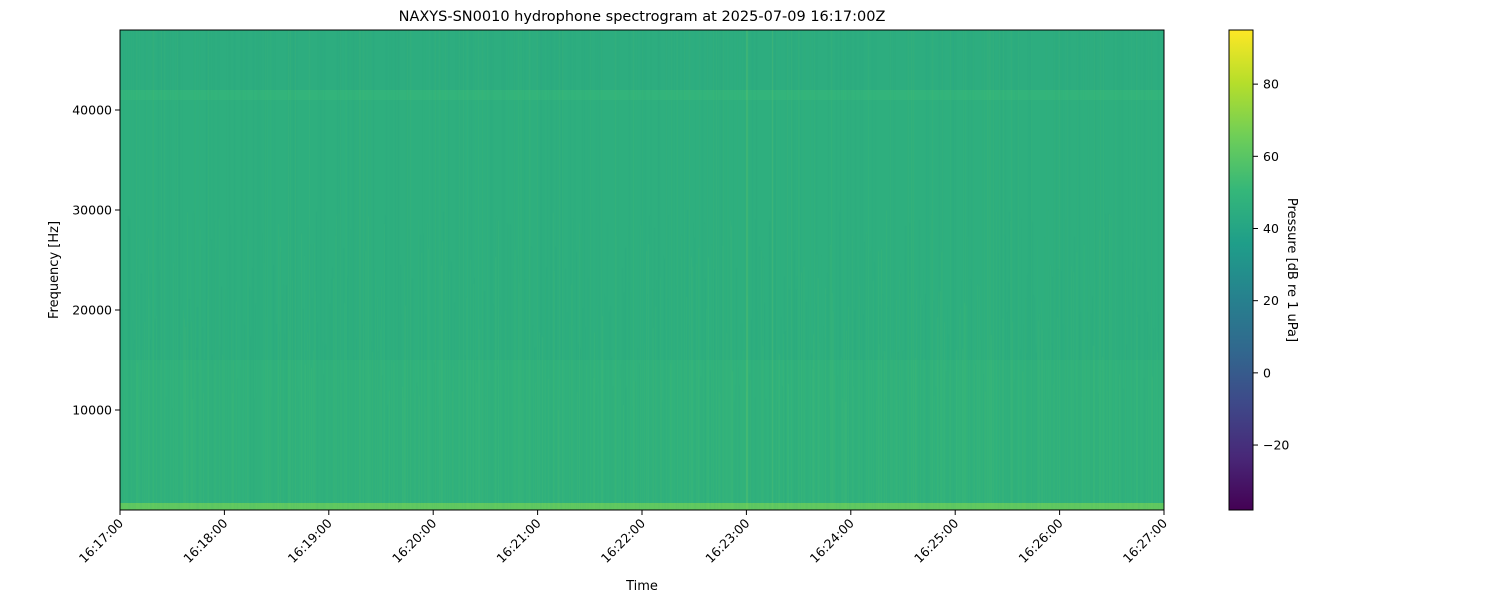 The height and width of the screenshot is (604, 1500). What do you see at coordinates (96, 260) in the screenshot?
I see `y-axis: 10000 20000 30000 40000` at bounding box center [96, 260].